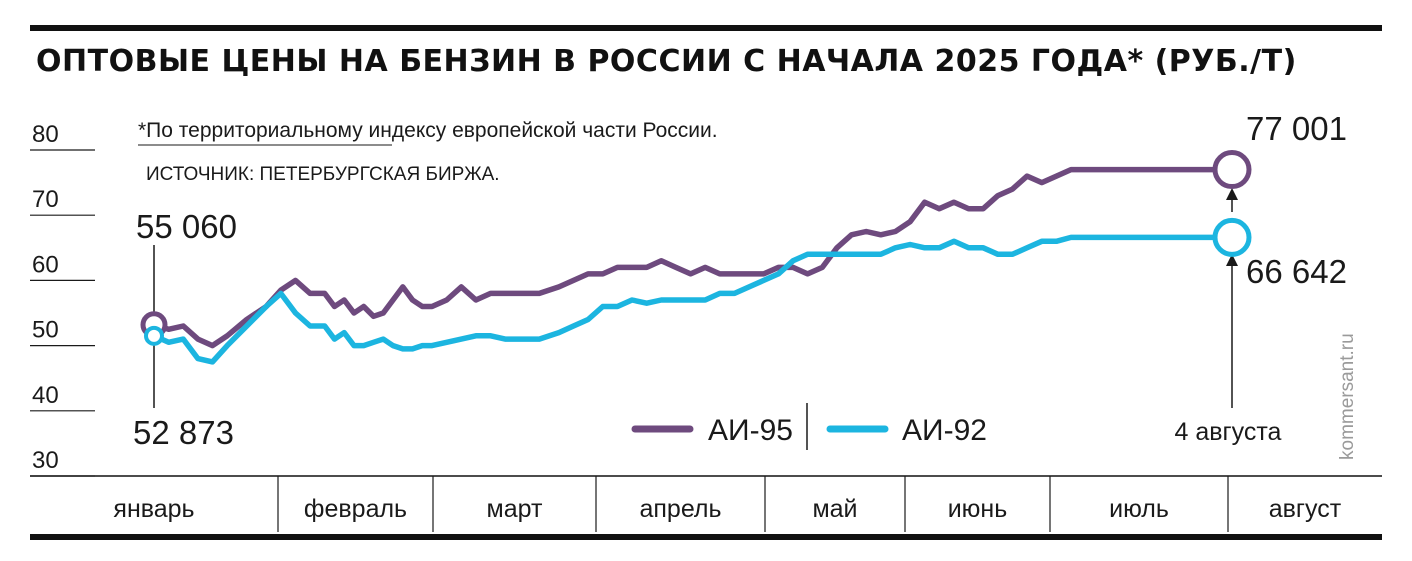 The height and width of the screenshot is (561, 1412). Describe the element at coordinates (978, 509) in the screenshot. I see `month-label: июнь` at that location.